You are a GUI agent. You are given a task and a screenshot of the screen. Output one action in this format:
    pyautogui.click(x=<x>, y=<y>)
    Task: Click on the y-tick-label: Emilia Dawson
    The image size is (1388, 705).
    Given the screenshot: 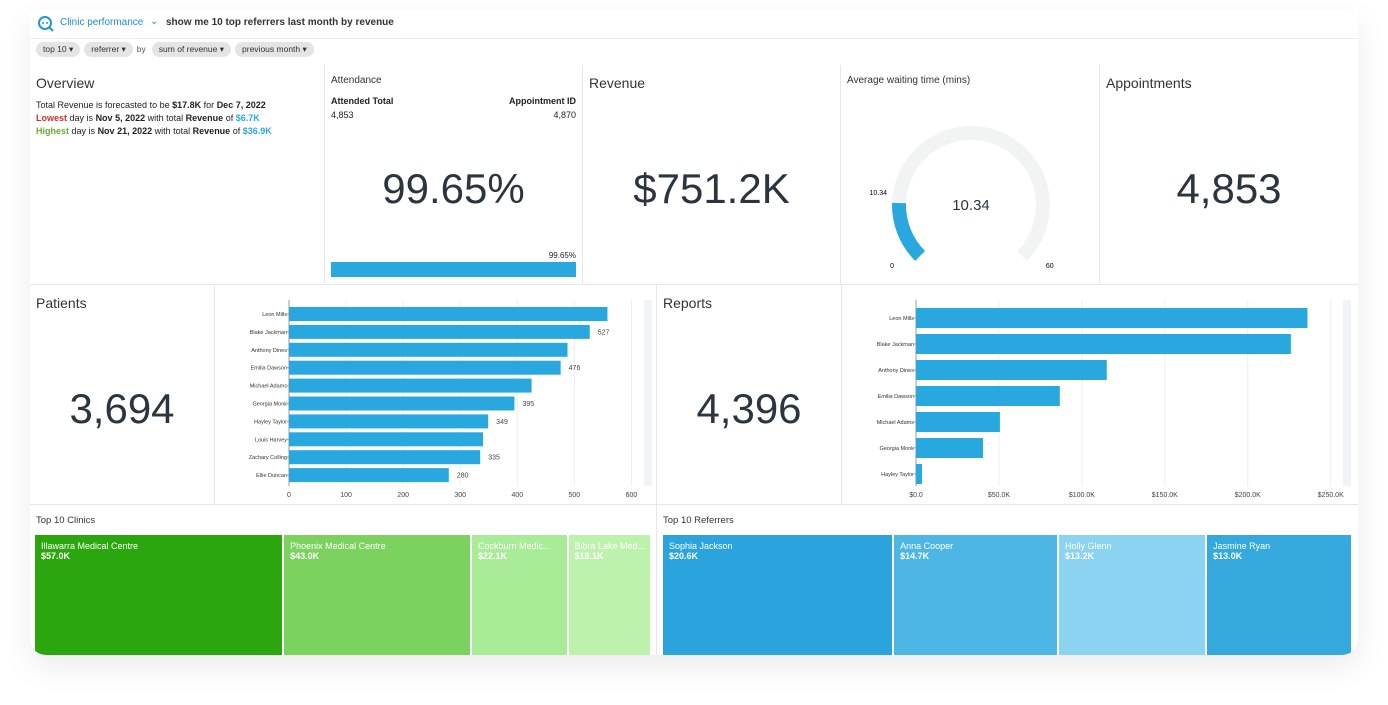 What is the action you would take?
    pyautogui.click(x=896, y=397)
    